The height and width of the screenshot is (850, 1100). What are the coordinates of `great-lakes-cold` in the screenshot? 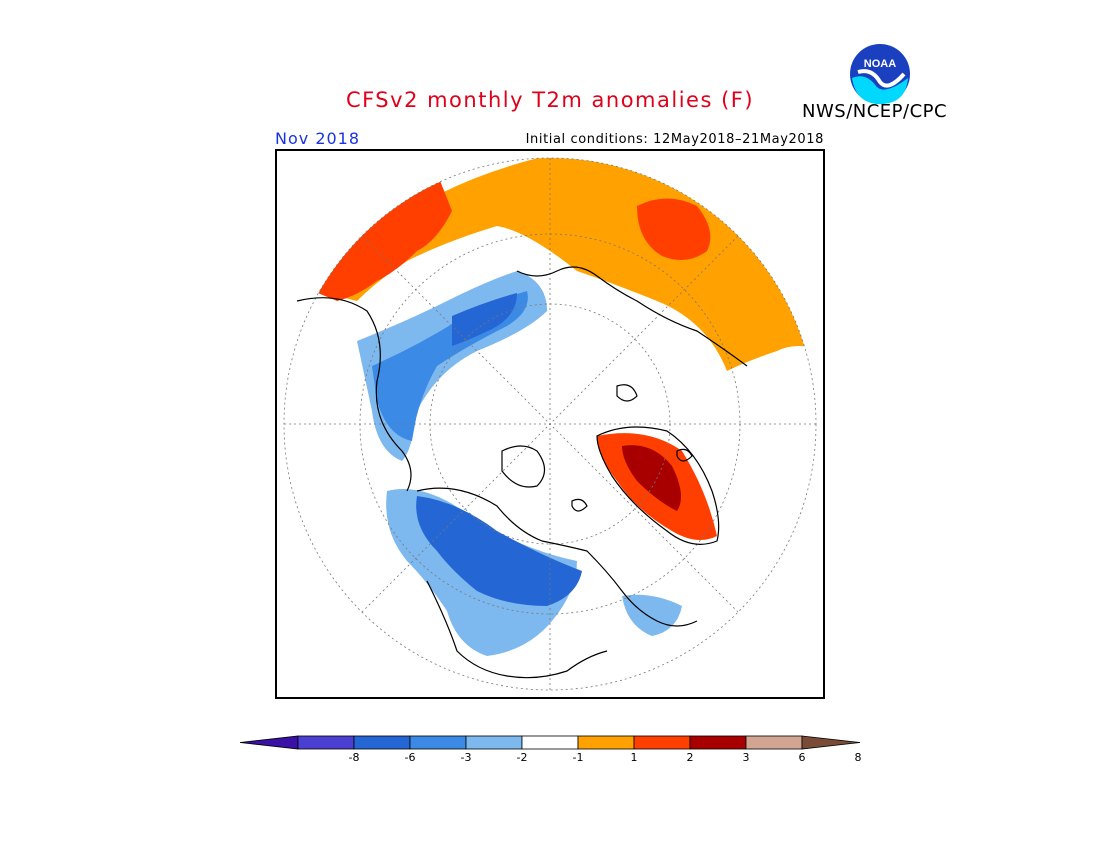 It's located at (652, 615).